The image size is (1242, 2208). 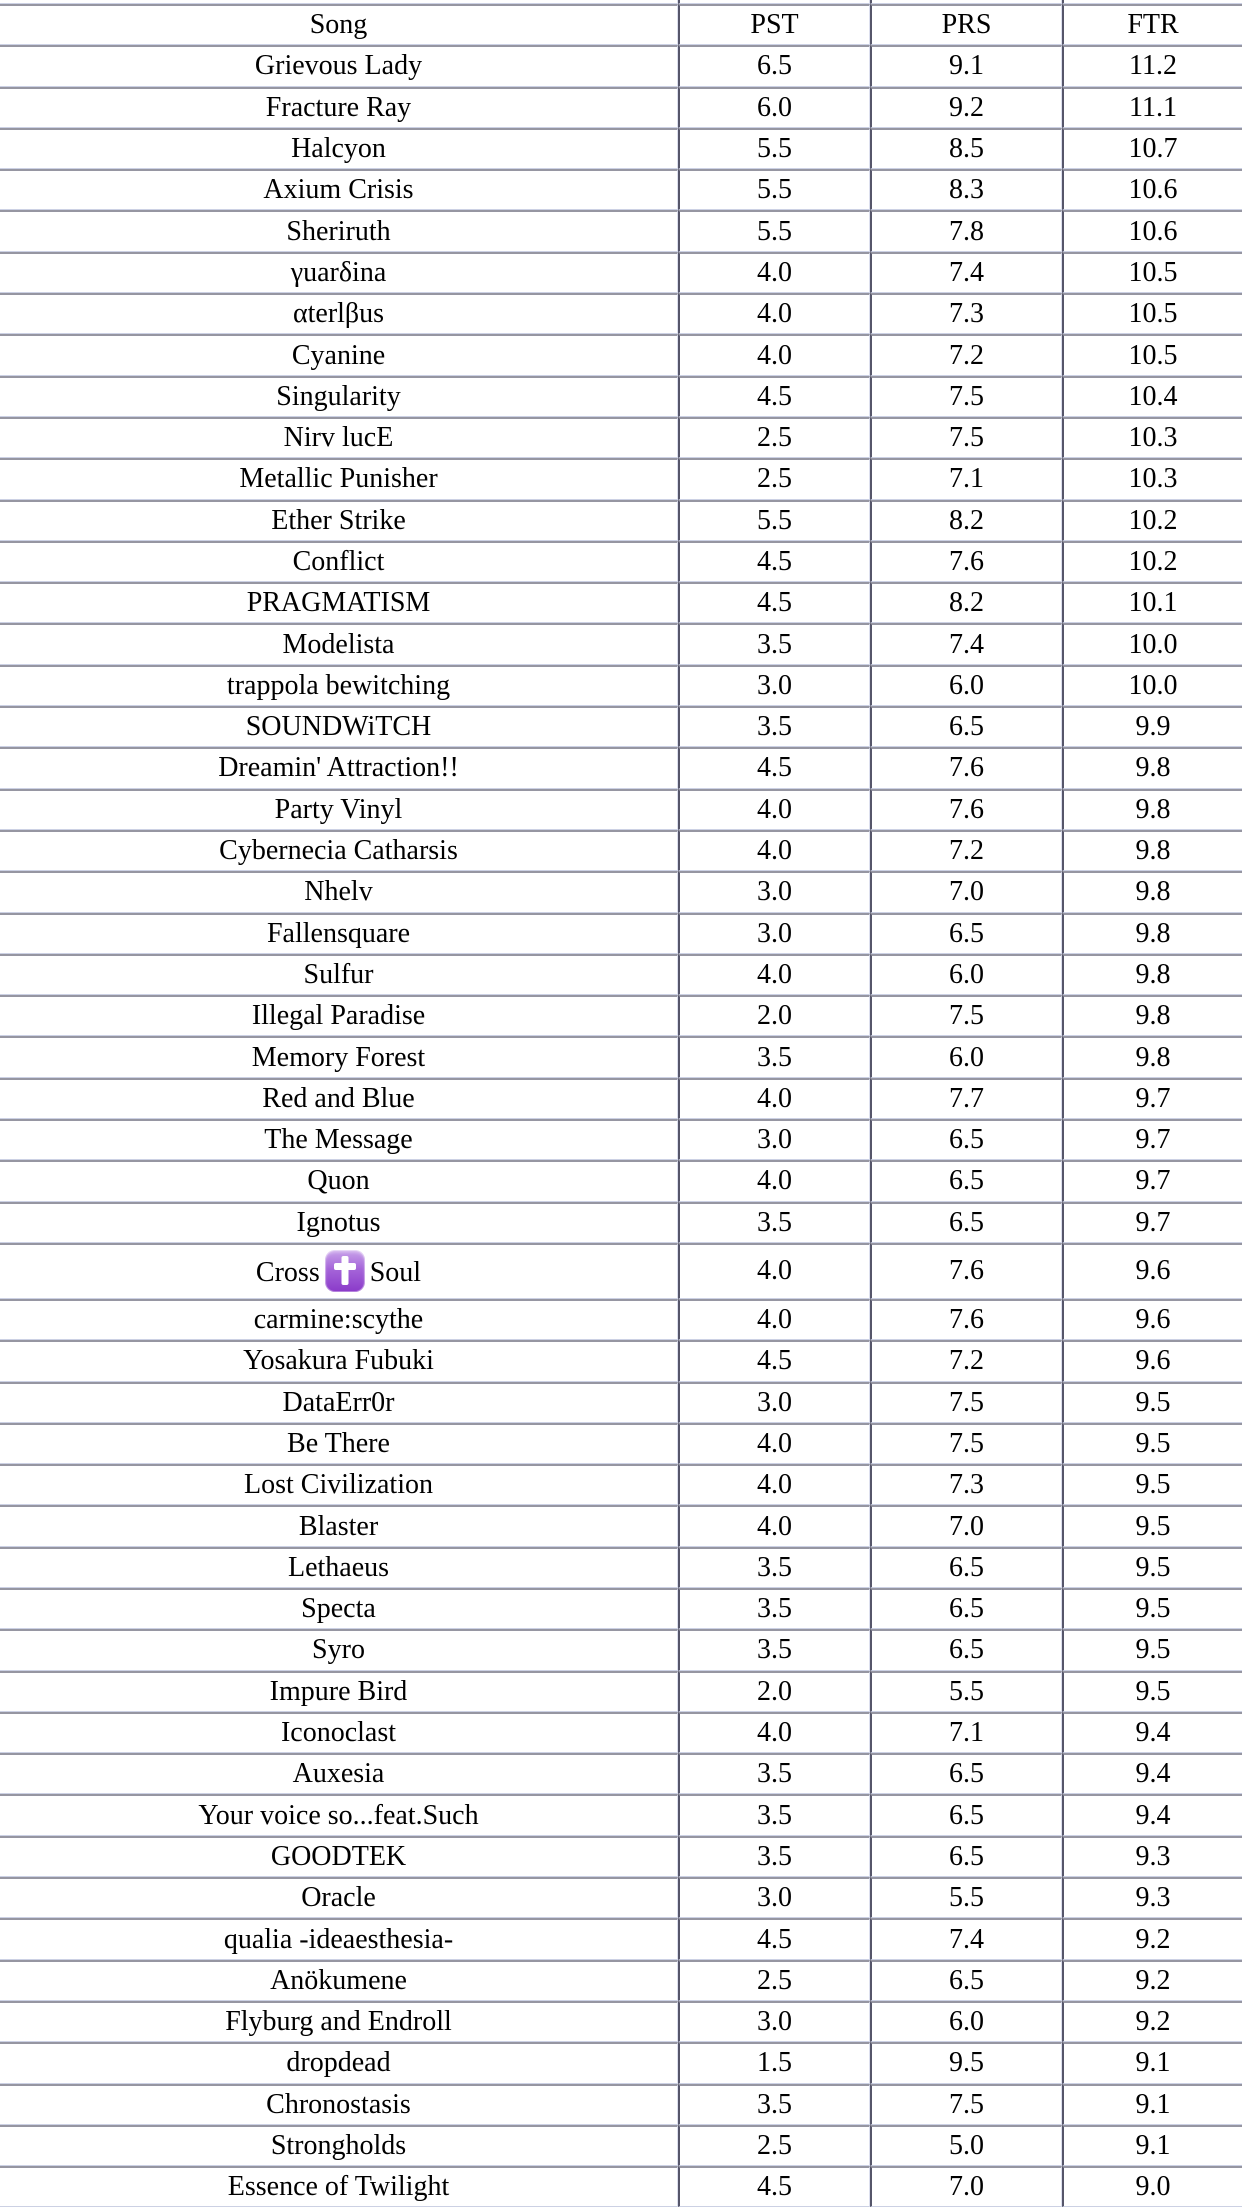 What do you see at coordinates (774, 25) in the screenshot?
I see `column-header-pst: PST` at bounding box center [774, 25].